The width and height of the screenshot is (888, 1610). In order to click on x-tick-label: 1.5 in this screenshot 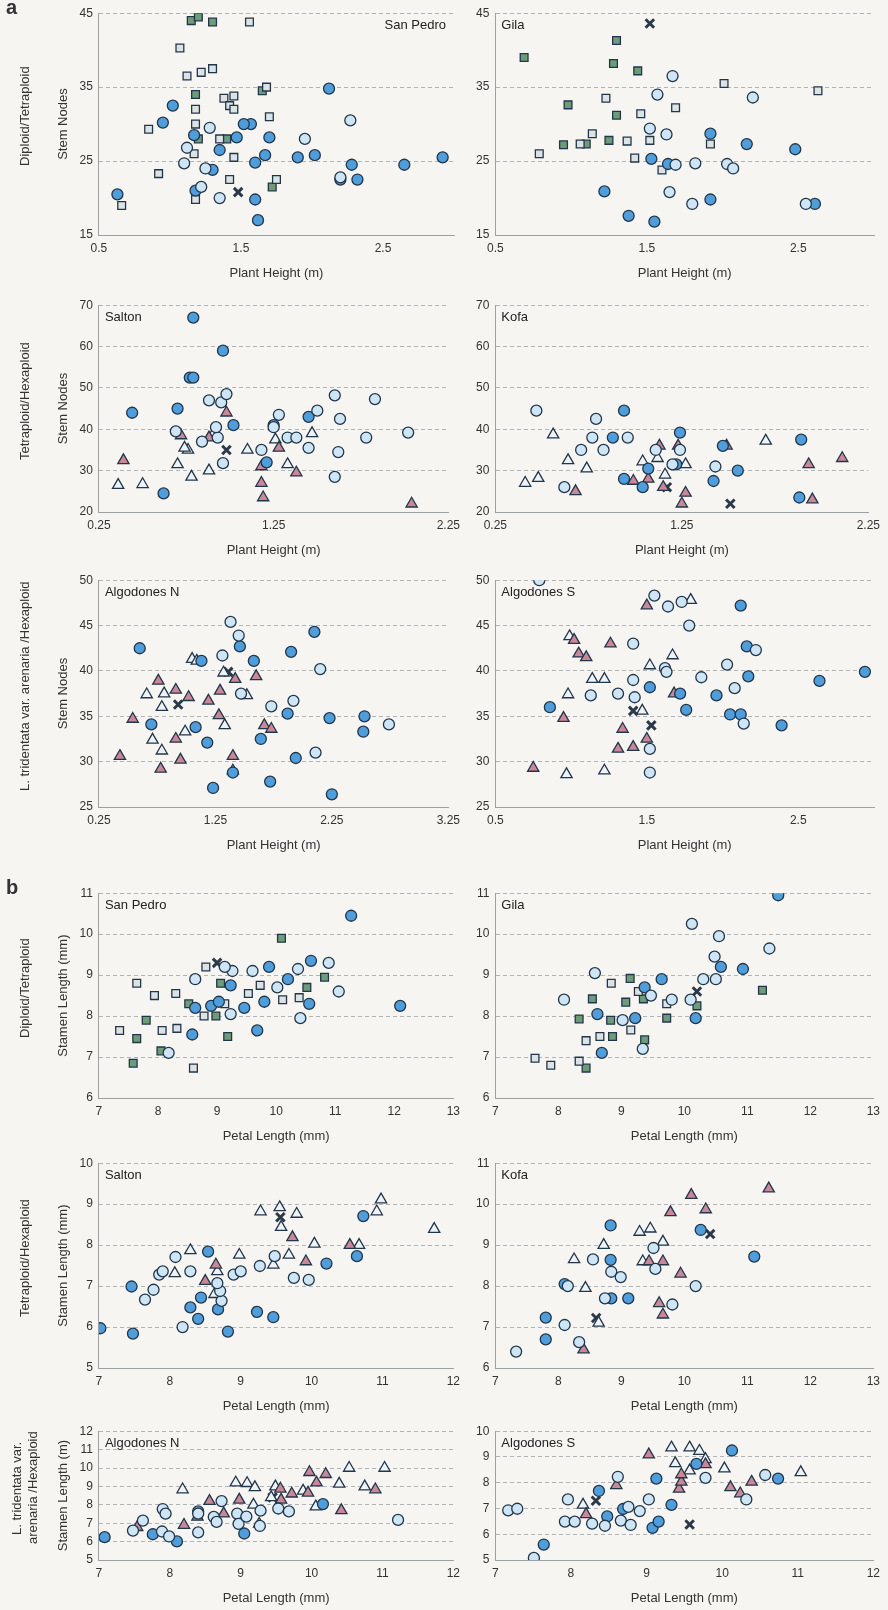, I will do `click(241, 247)`.